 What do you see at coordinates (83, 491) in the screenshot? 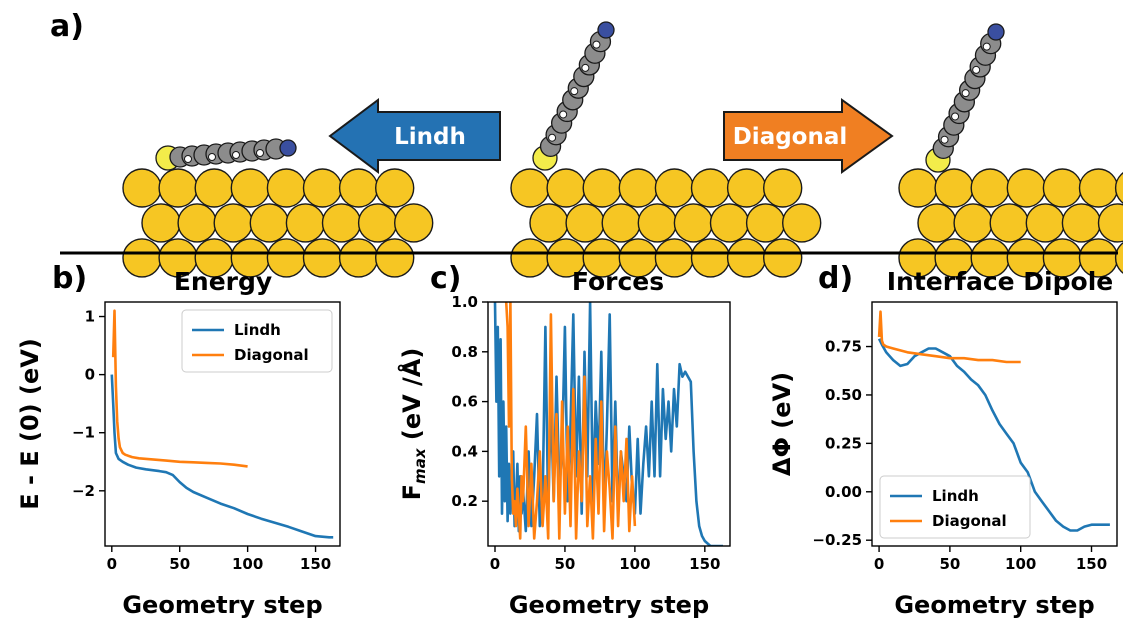
I see `y-tick-label: −2` at bounding box center [83, 491].